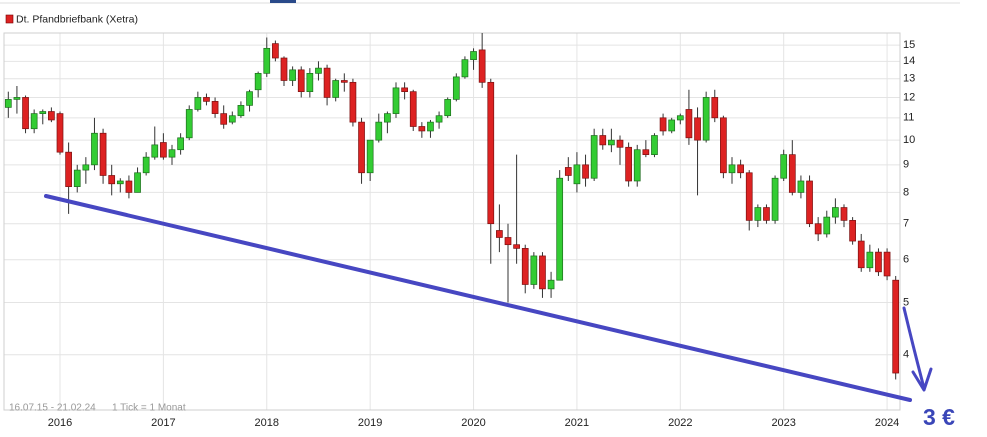 The image size is (987, 437). Describe the element at coordinates (909, 140) in the screenshot. I see `y-tick-label: 10` at that location.